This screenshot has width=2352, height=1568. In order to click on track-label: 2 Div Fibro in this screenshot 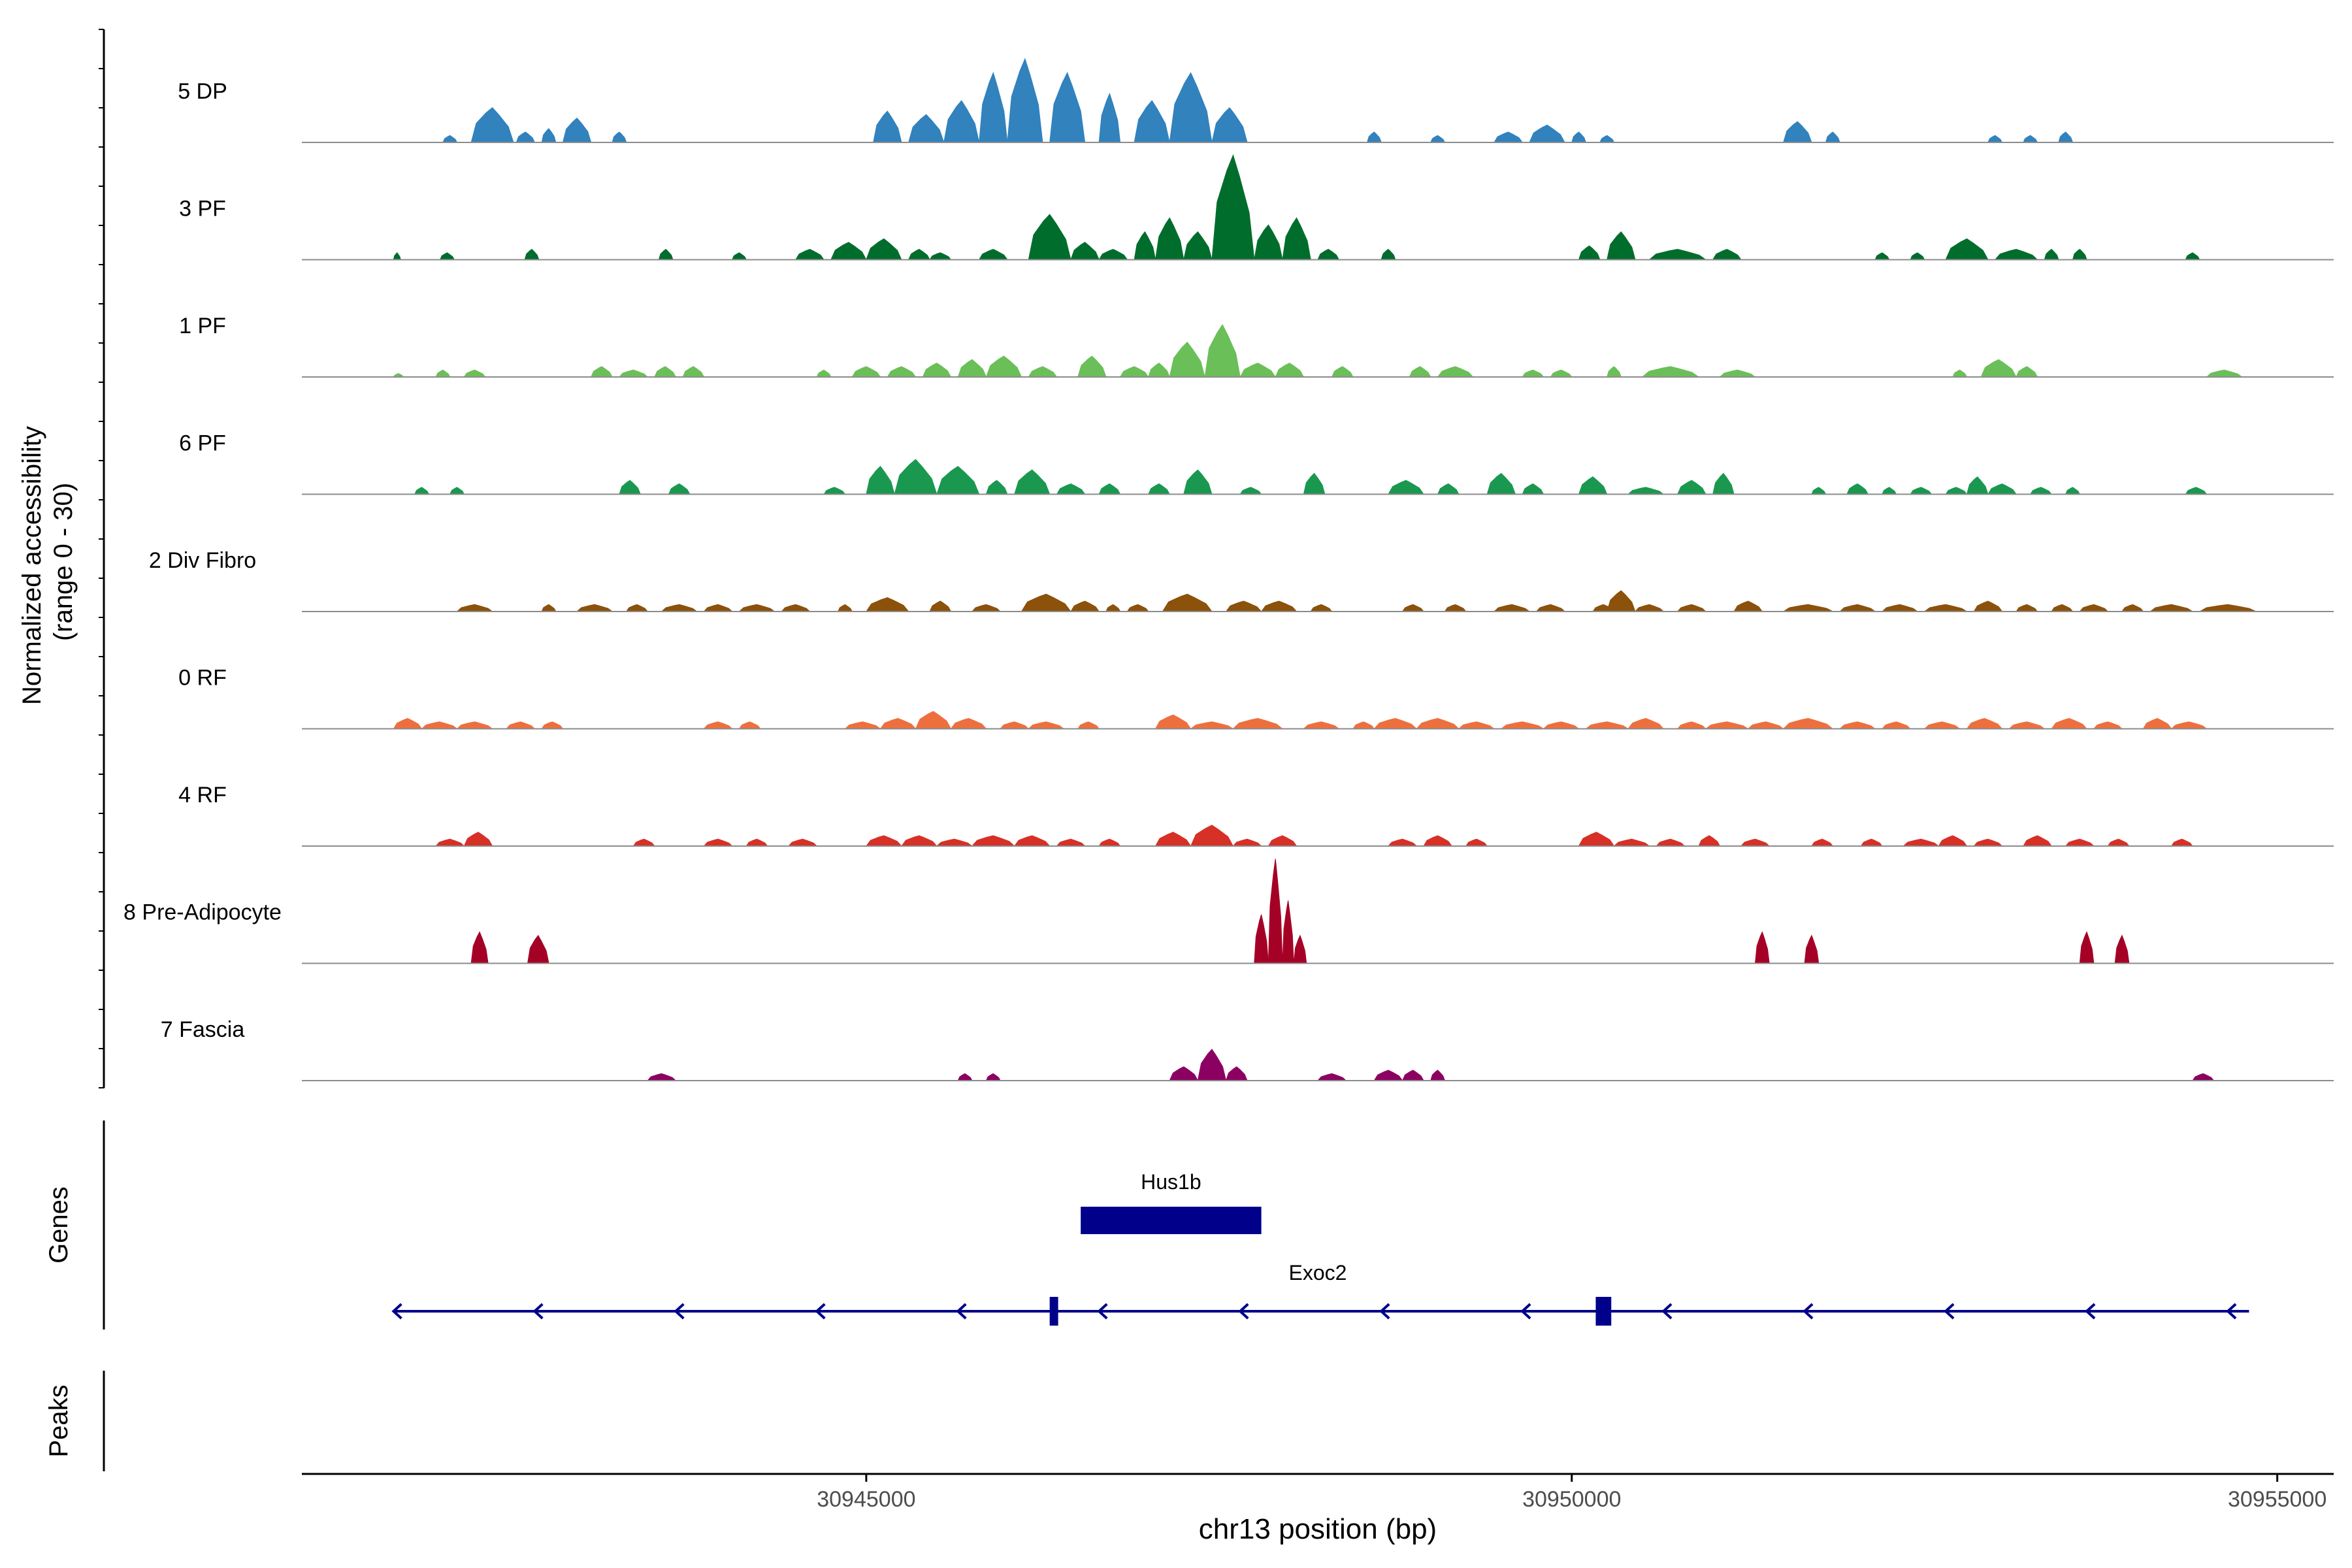, I will do `click(202, 560)`.